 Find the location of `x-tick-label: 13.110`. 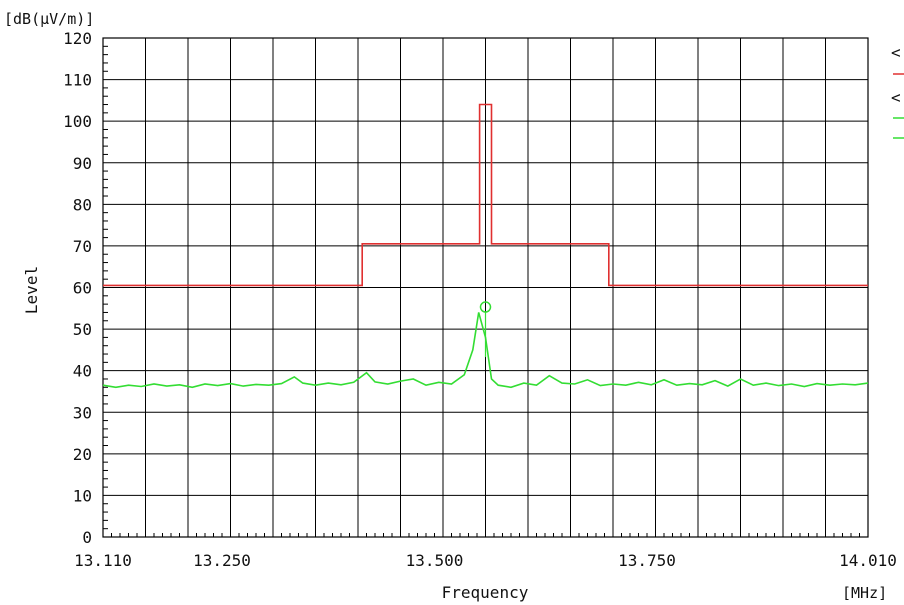

x-tick-label: 13.110 is located at coordinates (103, 560).